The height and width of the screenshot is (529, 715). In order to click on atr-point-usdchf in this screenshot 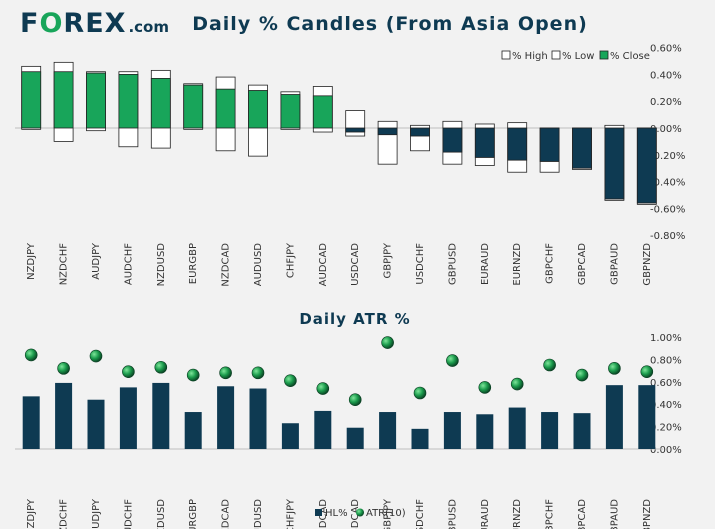, I will do `click(420, 393)`.